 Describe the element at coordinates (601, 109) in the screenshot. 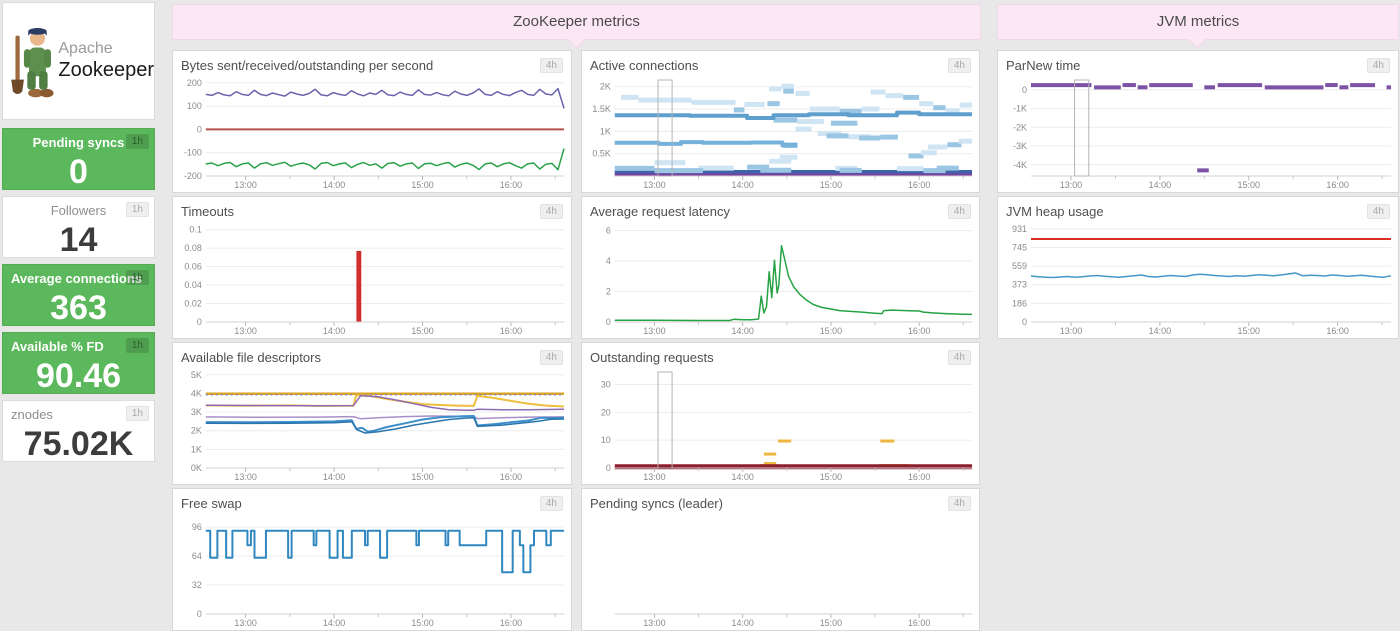

I see `svg-text: 1.5K` at that location.